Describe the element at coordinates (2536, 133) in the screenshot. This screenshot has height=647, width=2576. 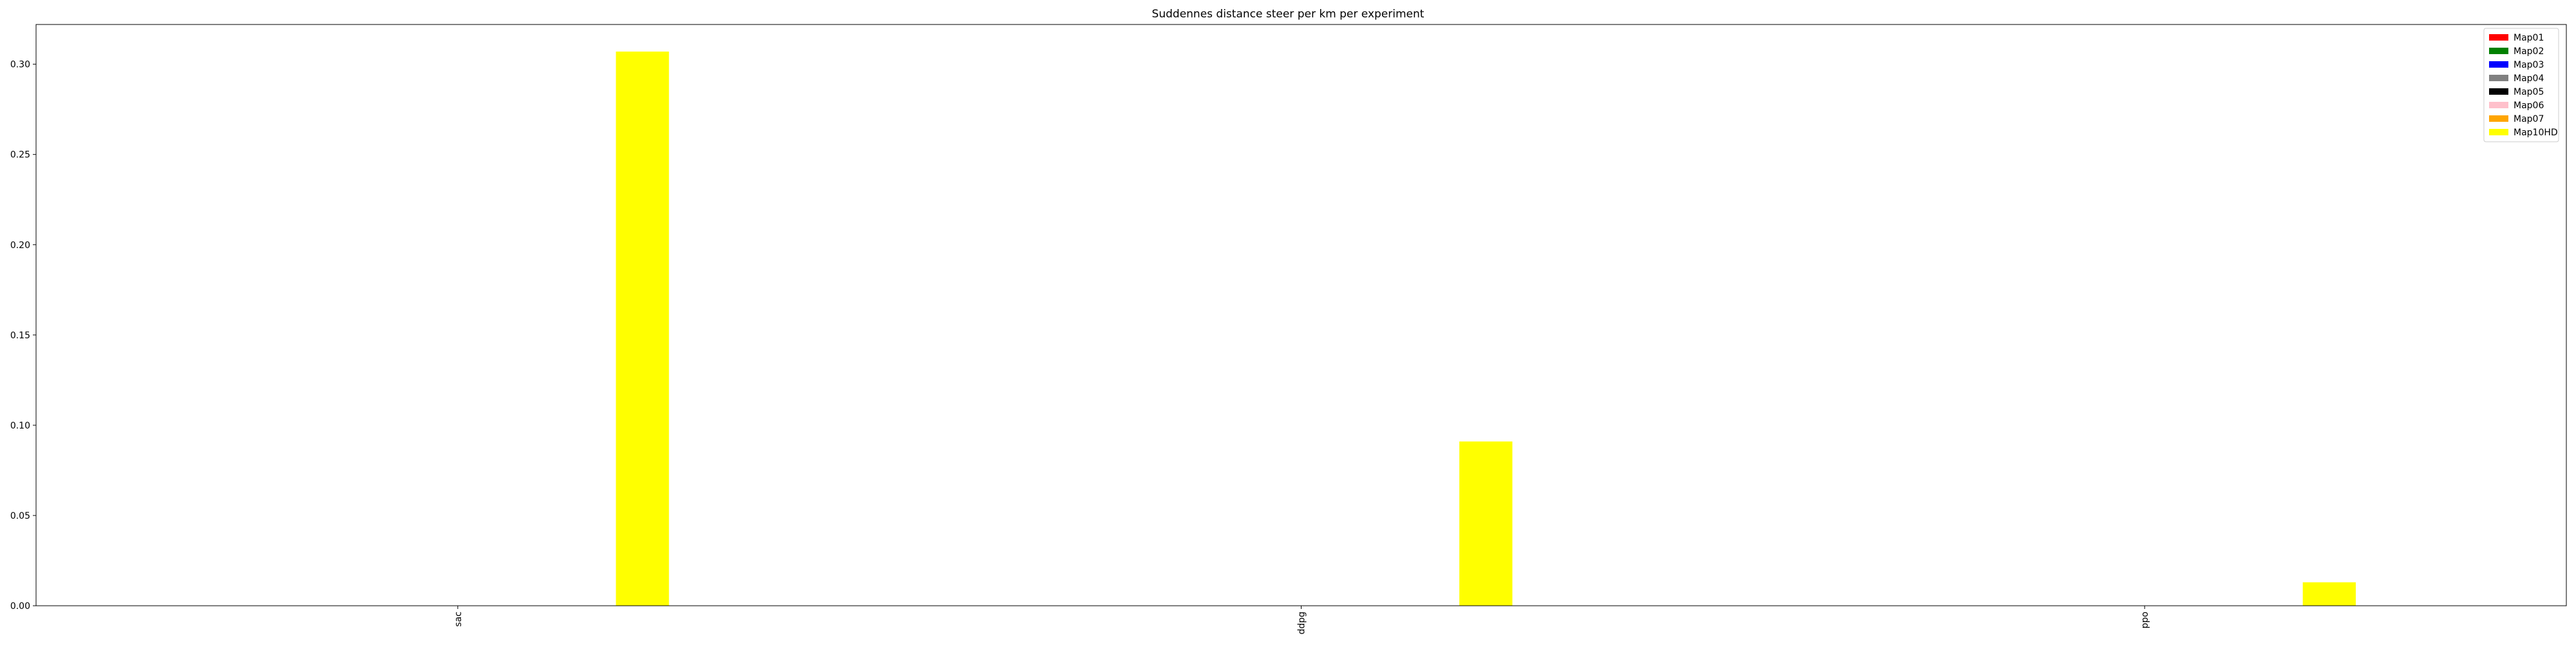
I see `legend-label-map10hd: Map10HD` at that location.